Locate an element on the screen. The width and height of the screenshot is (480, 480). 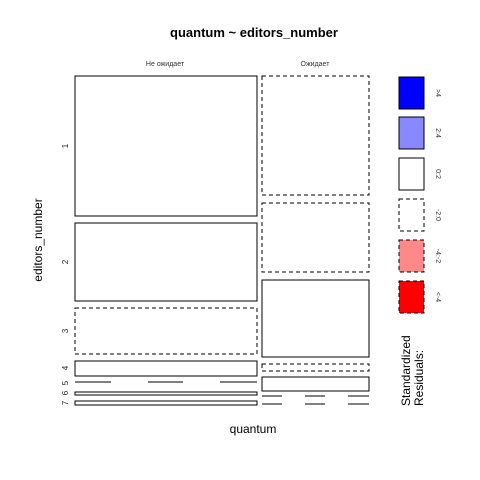
legend-swatch-ltneg4 is located at coordinates (411, 297).